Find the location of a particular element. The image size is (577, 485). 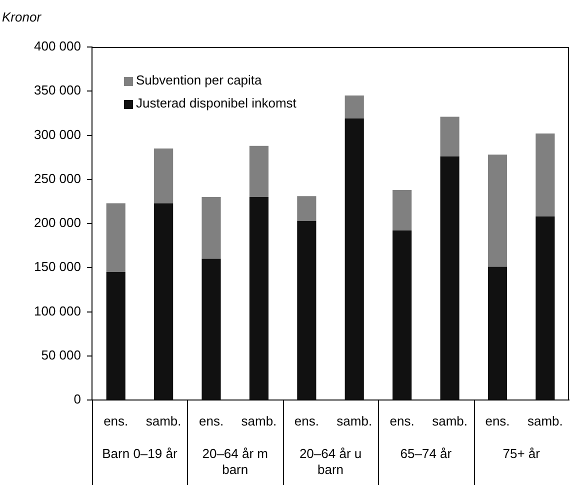

text: Barn 0–19 år is located at coordinates (140, 454).